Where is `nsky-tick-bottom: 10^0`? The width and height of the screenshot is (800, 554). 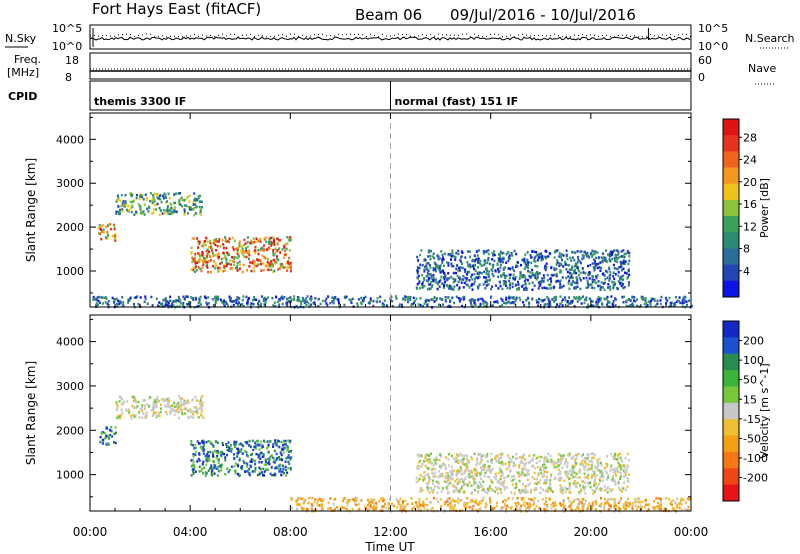 nsky-tick-bottom: 10^0 is located at coordinates (67, 46).